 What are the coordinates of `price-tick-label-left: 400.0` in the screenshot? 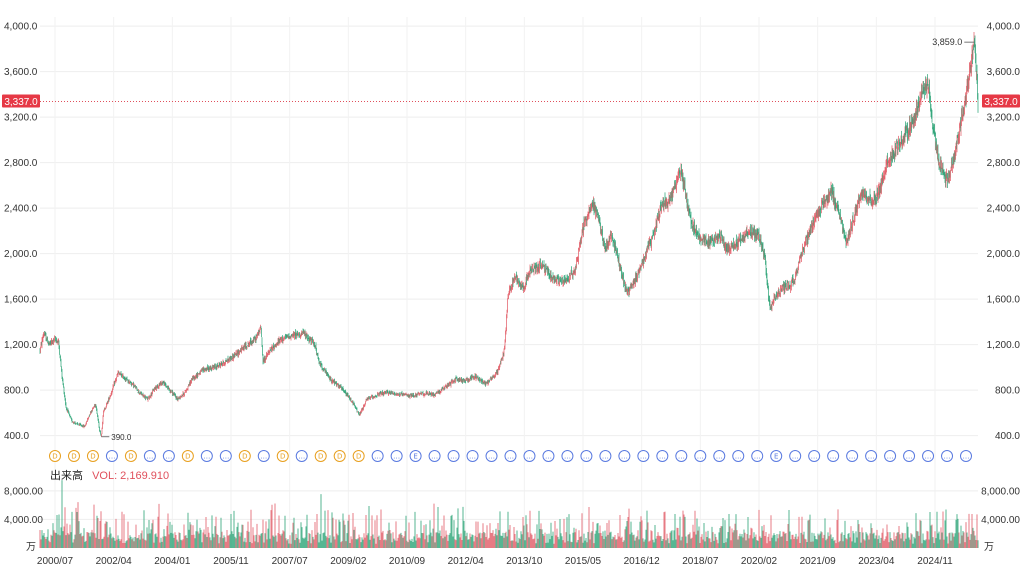 It's located at (16, 436).